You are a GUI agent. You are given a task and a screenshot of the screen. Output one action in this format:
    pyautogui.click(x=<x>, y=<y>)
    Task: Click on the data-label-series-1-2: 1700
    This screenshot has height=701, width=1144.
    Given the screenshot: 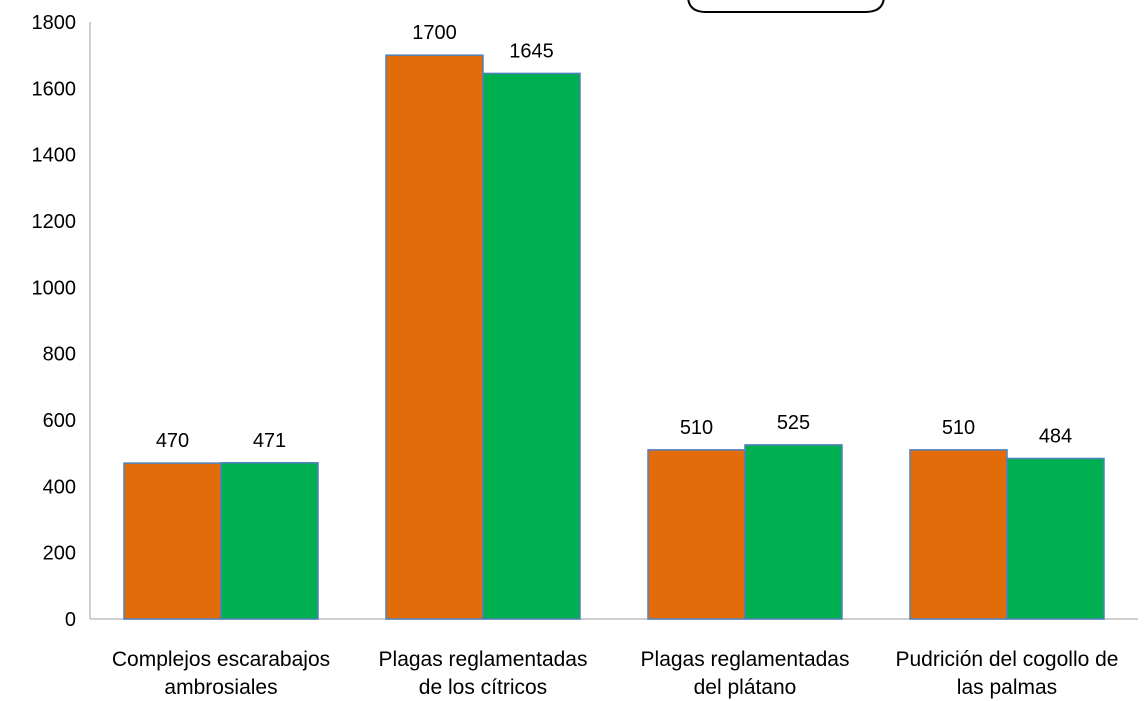 What is the action you would take?
    pyautogui.click(x=434, y=33)
    